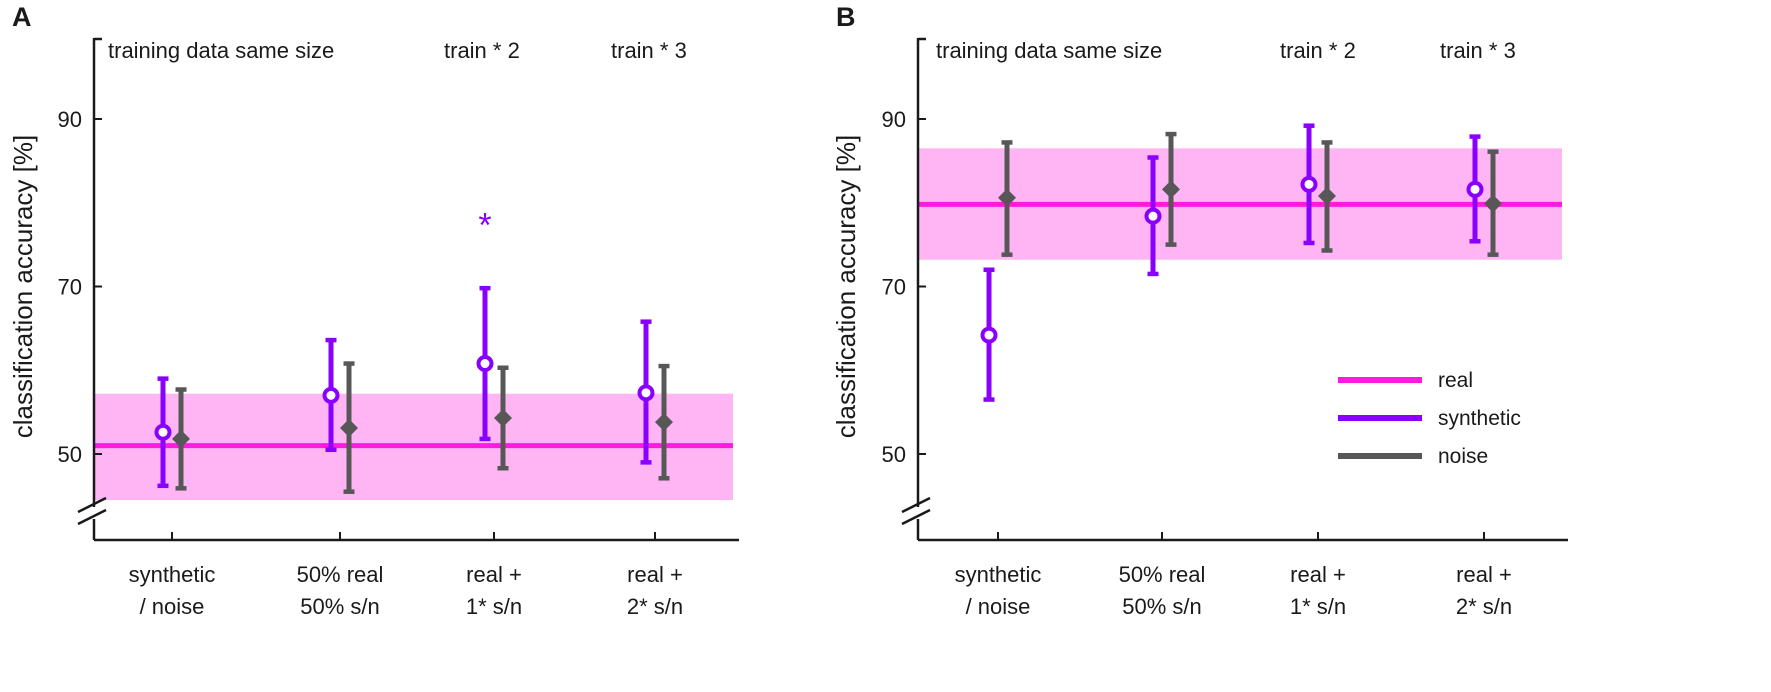 The image size is (1771, 692). What do you see at coordinates (894, 454) in the screenshot?
I see `panel-b-ytick-label: 50` at bounding box center [894, 454].